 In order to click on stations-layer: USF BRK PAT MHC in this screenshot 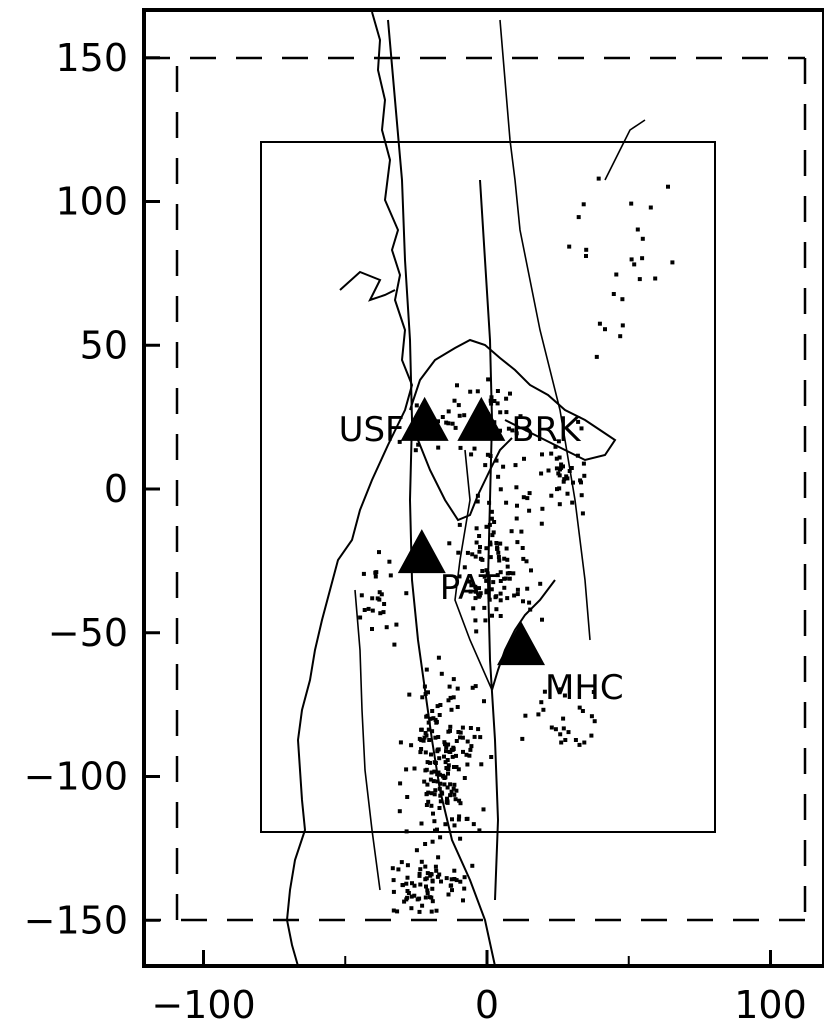, I will do `click(481, 552)`.